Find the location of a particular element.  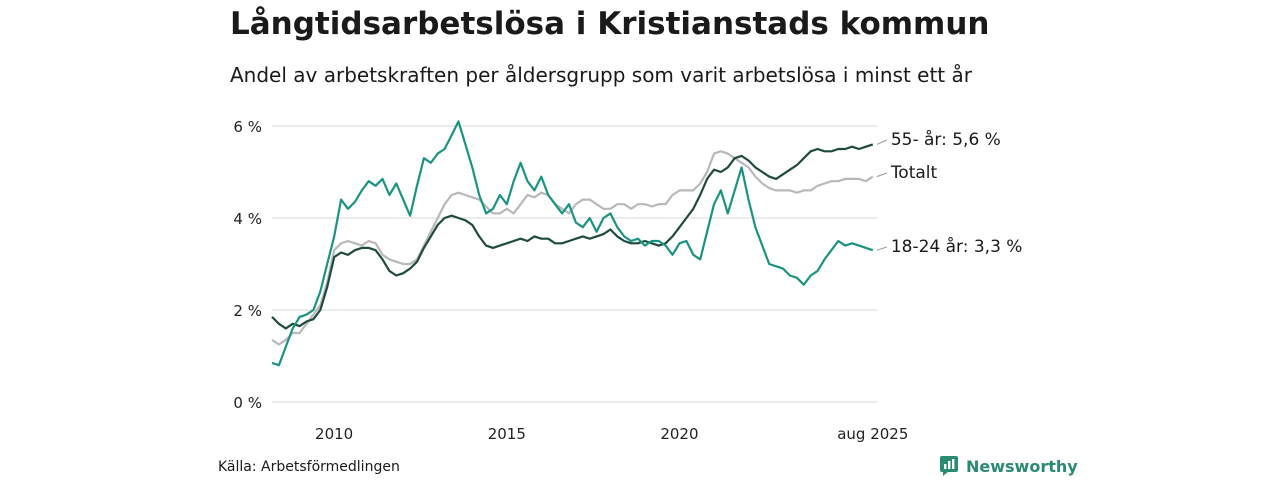

x-tick-label: 2015 is located at coordinates (507, 434).